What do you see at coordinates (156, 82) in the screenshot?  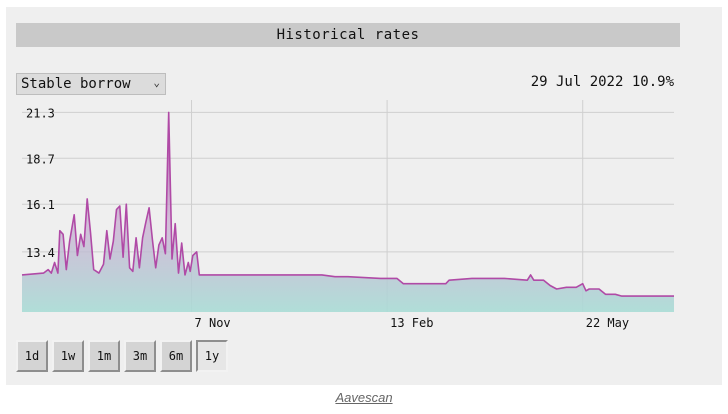 I see `chevron-down-icon: ⌄` at bounding box center [156, 82].